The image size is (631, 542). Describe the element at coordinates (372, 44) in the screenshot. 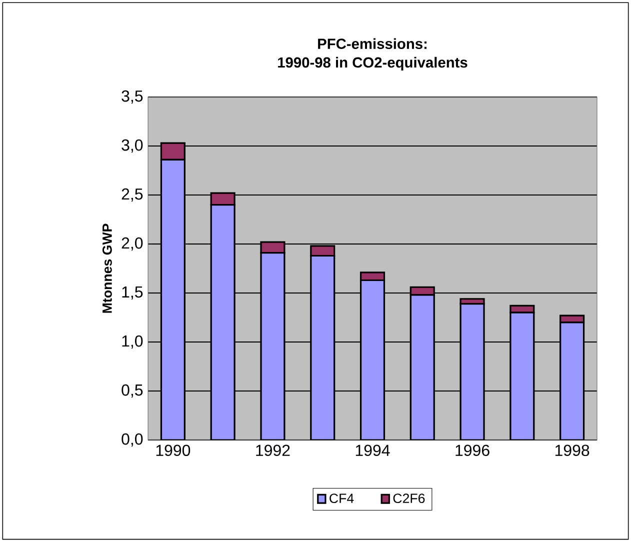

I see `chart-title: PFC-emissions:` at that location.